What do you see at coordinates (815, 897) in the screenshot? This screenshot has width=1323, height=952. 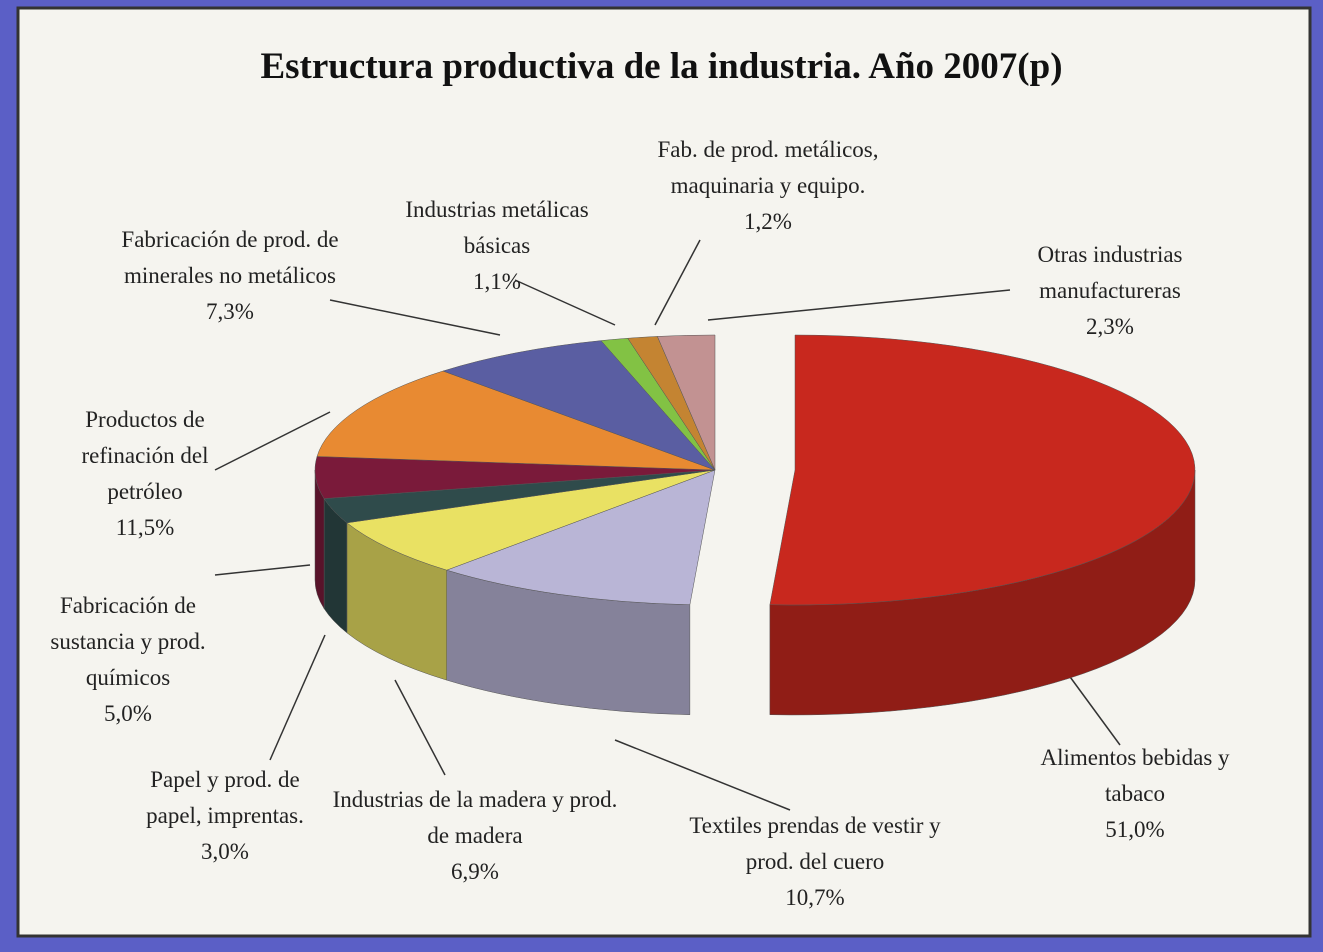 I see `value-label: 10,7%` at bounding box center [815, 897].